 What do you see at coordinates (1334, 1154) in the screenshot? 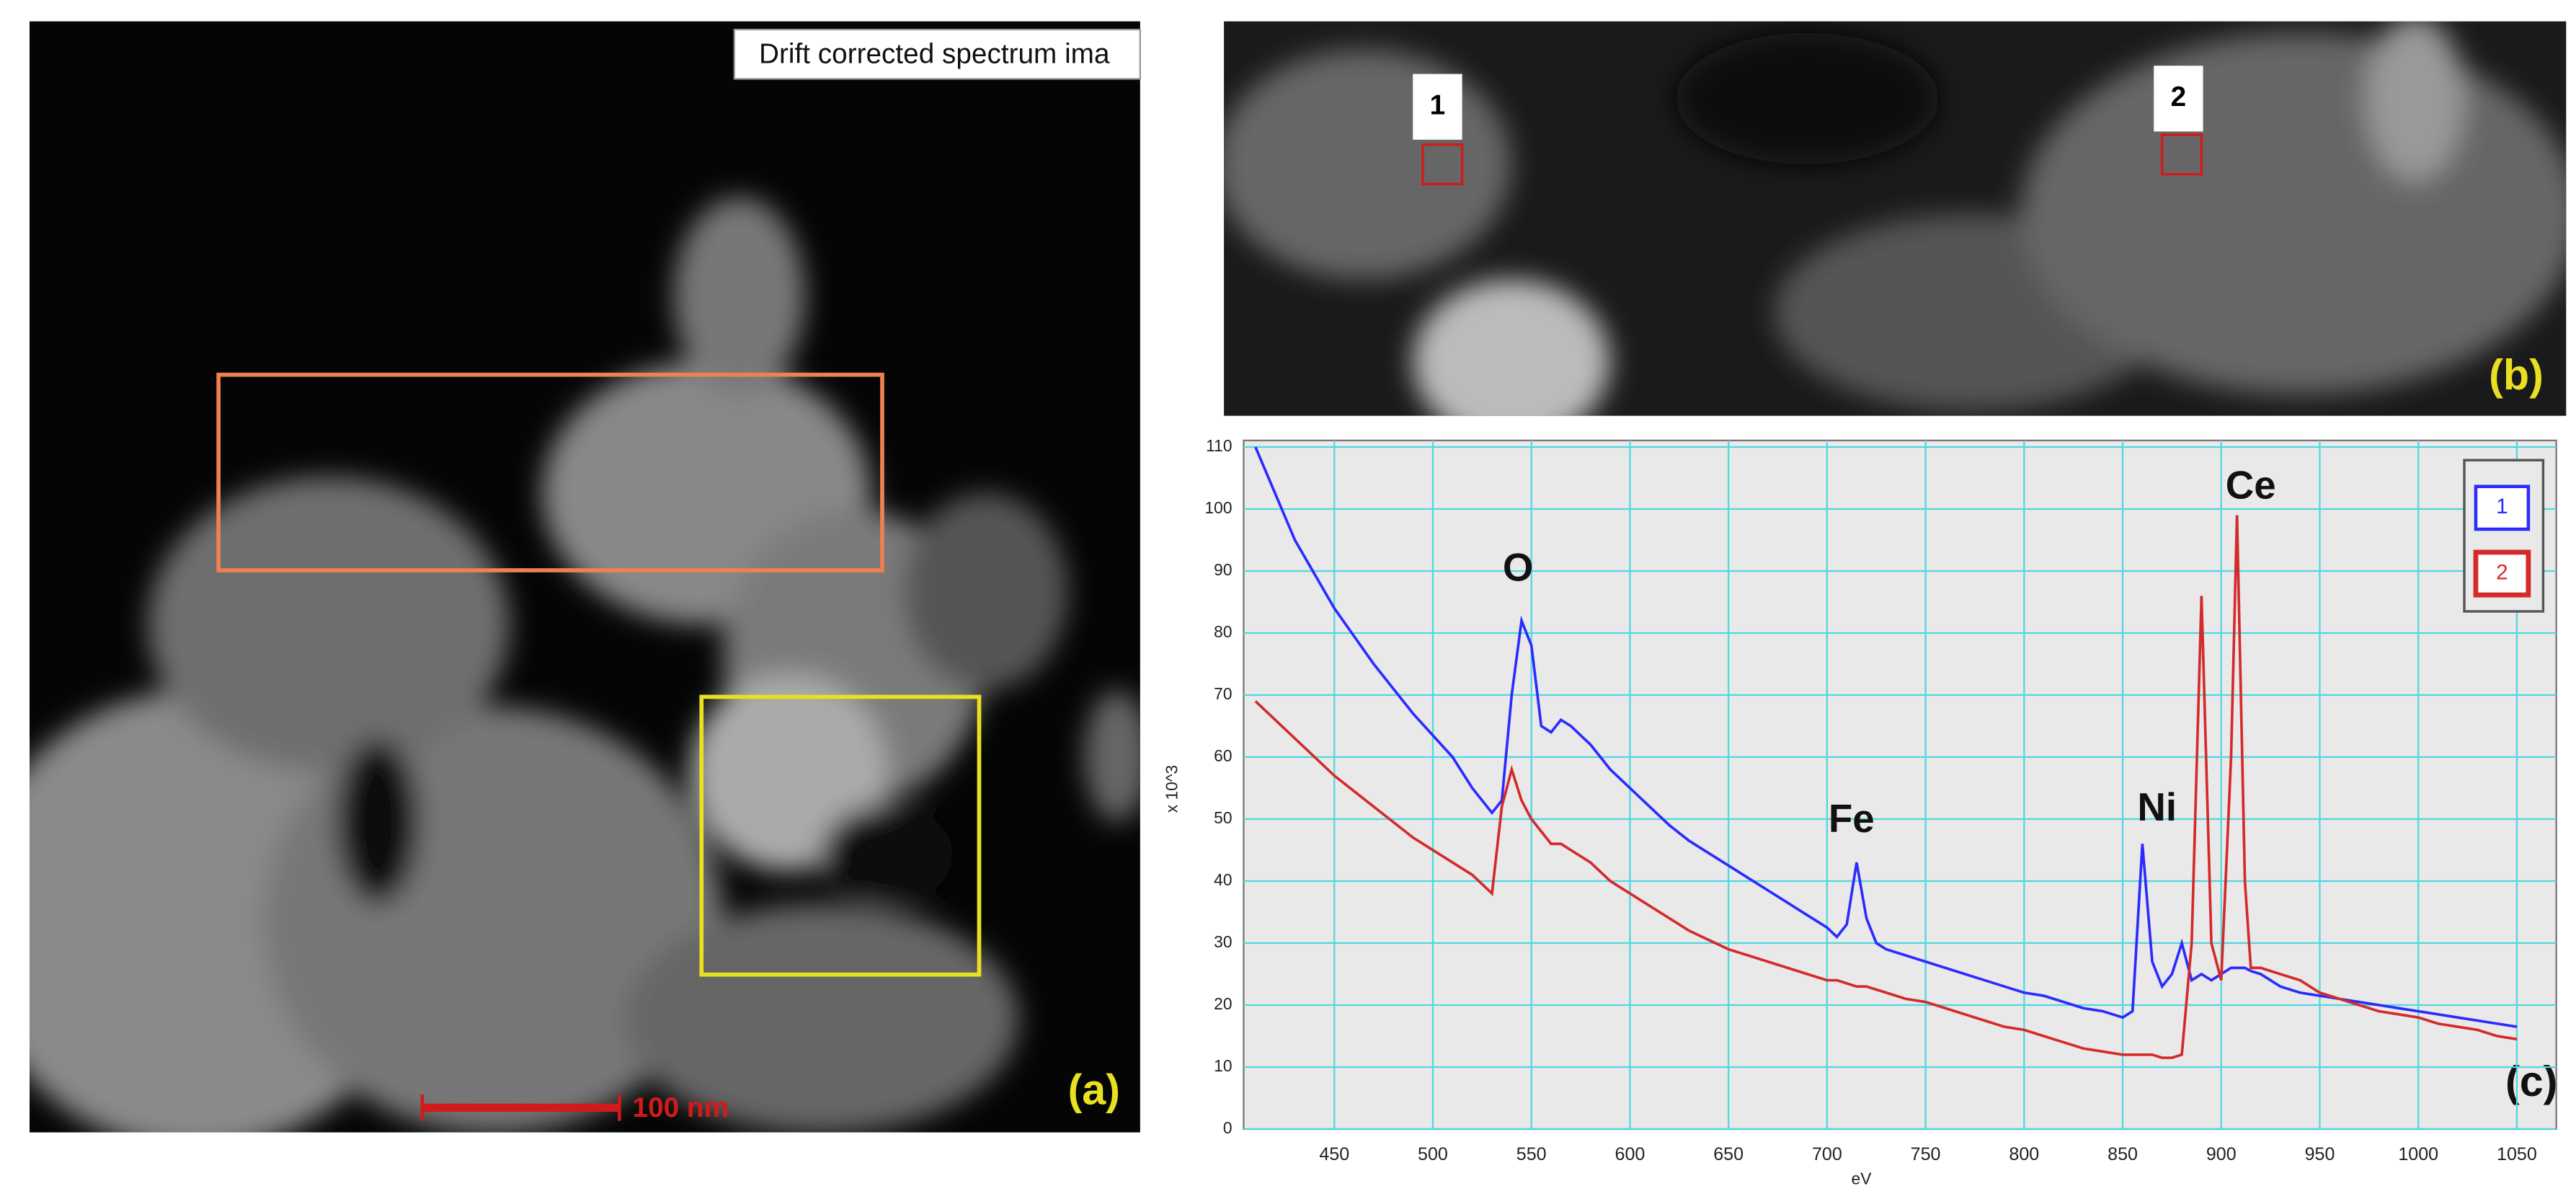
I see `x-tick-label: 450` at bounding box center [1334, 1154].